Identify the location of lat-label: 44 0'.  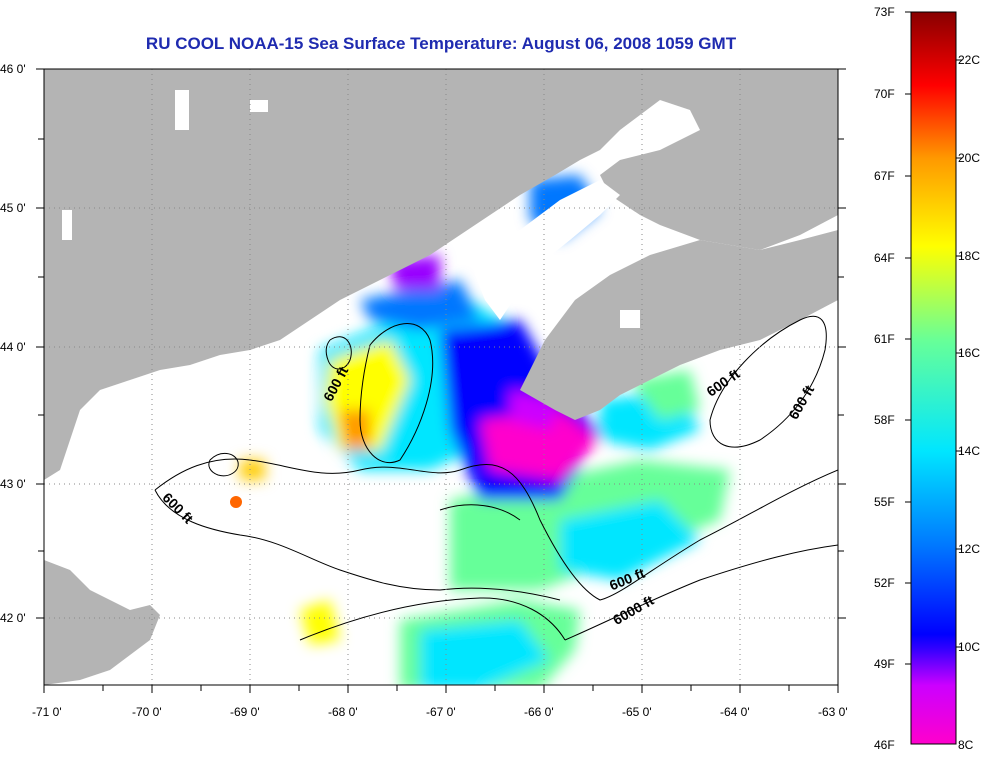
(13, 347).